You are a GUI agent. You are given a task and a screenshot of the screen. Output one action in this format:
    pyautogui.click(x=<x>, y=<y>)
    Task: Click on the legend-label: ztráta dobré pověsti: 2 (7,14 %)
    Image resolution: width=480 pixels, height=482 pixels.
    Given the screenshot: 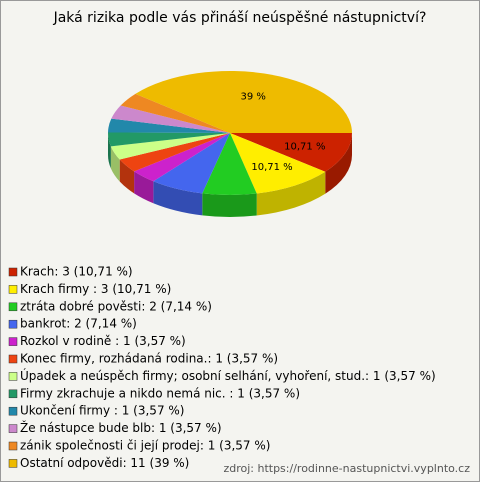 What is the action you would take?
    pyautogui.click(x=116, y=306)
    